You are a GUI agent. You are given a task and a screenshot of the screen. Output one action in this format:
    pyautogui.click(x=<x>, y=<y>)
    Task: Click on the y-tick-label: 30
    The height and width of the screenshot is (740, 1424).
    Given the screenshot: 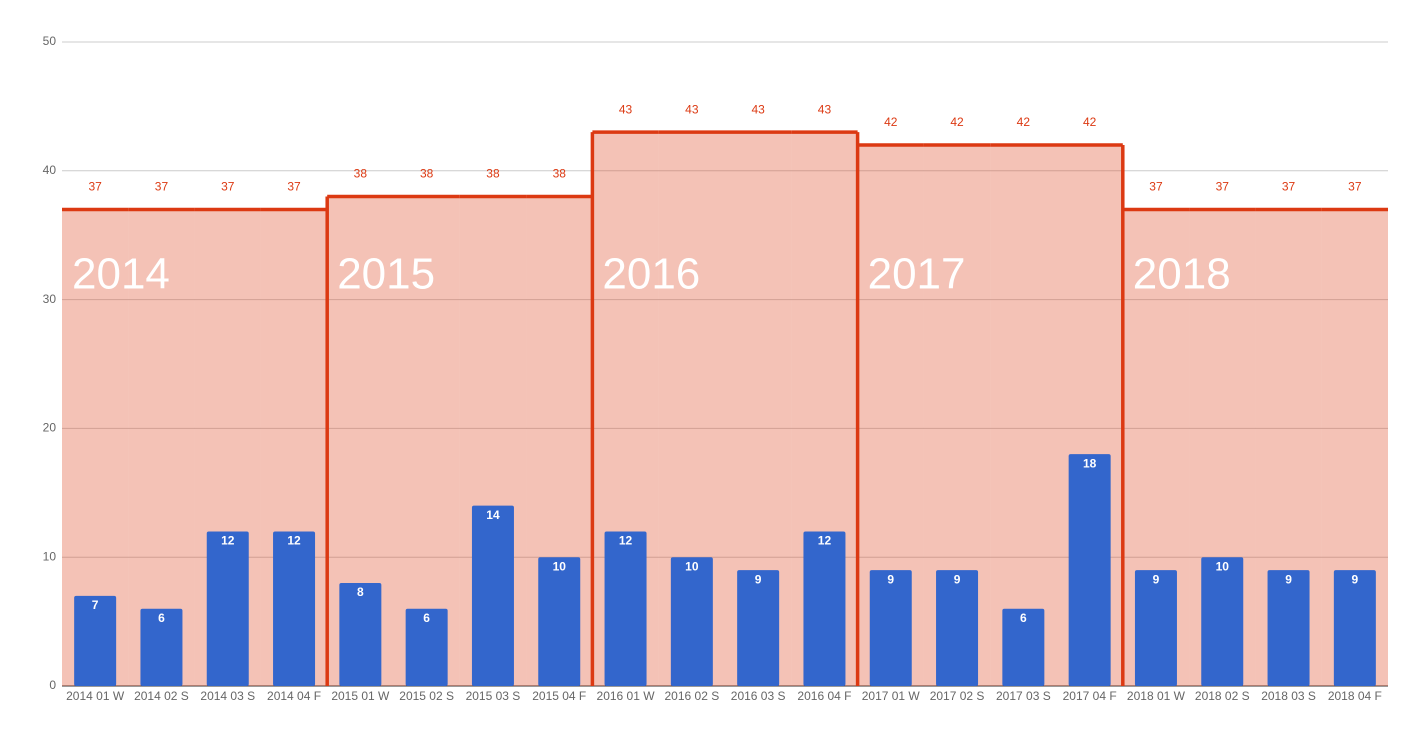 What is the action you would take?
    pyautogui.click(x=50, y=299)
    